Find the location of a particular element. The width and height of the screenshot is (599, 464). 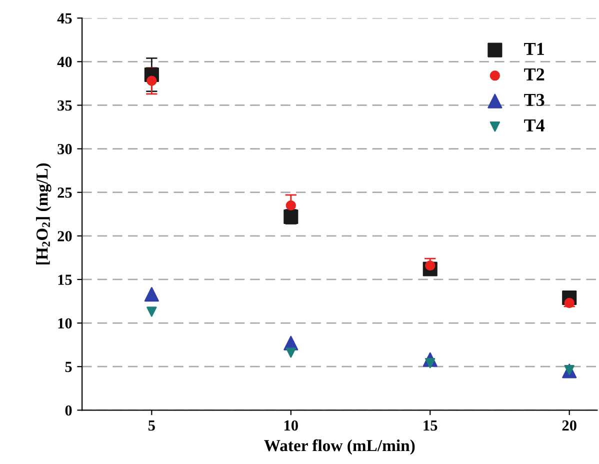

x-tick-label: 5 is located at coordinates (151, 425).